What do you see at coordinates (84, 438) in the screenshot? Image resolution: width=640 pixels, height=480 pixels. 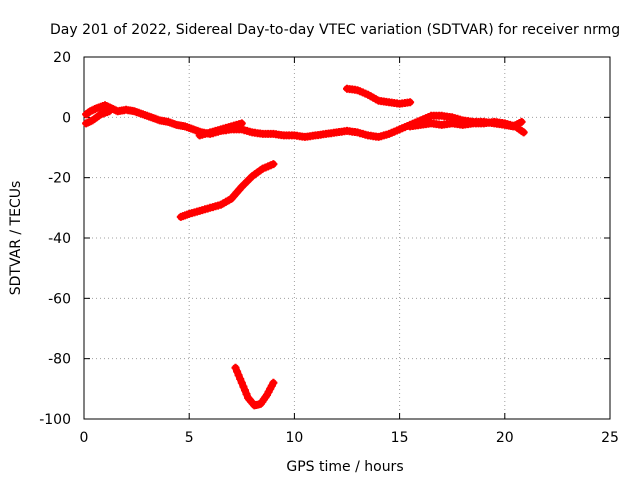 I see `x-tick-label: 0` at bounding box center [84, 438].